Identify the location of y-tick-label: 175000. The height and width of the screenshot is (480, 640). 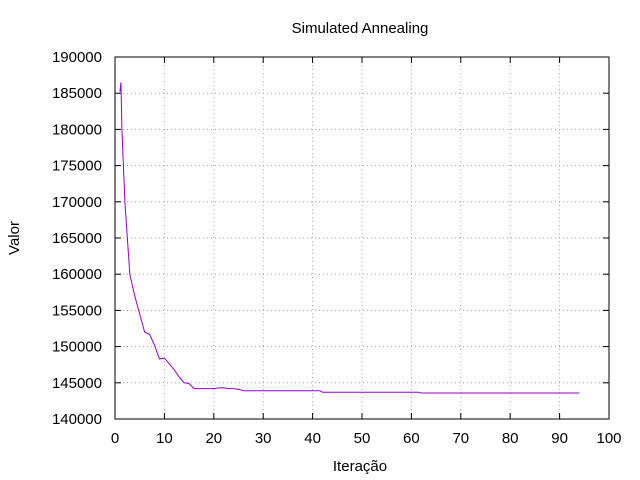
(77, 166).